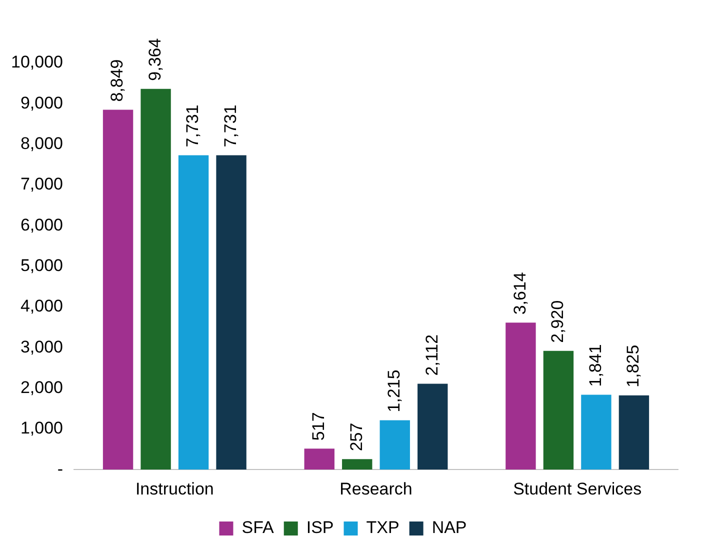 The height and width of the screenshot is (555, 706). Describe the element at coordinates (320, 528) in the screenshot. I see `legend-label: ISP` at that location.